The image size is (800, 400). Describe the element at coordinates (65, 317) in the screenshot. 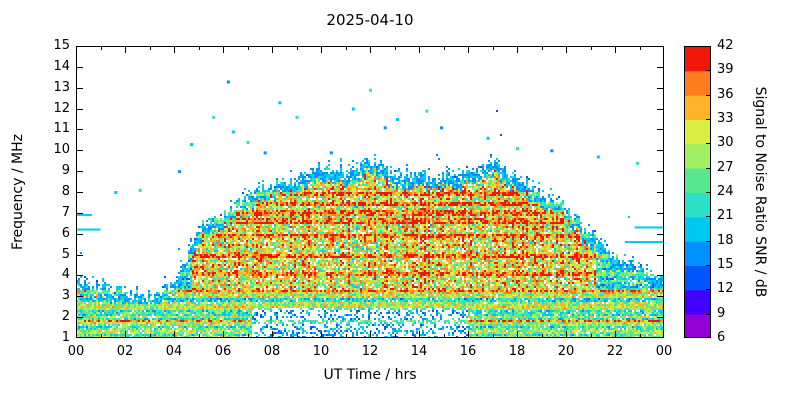

I see `y-tick-label: 2` at that location.